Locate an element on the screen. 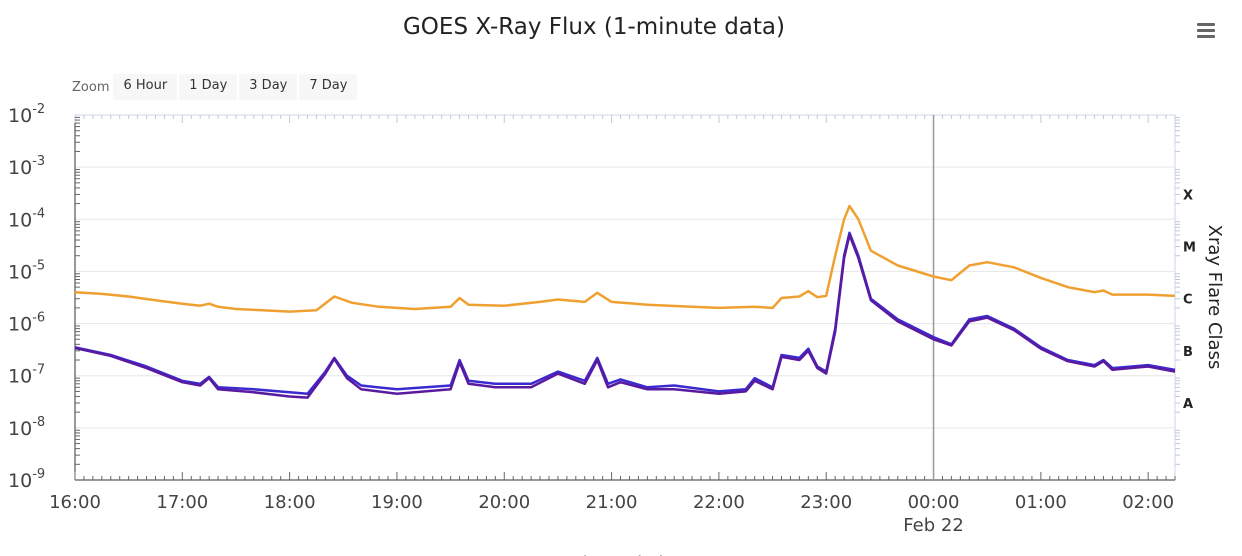 The width and height of the screenshot is (1242, 556). zoom-7-day-button: 7 Day is located at coordinates (328, 87).